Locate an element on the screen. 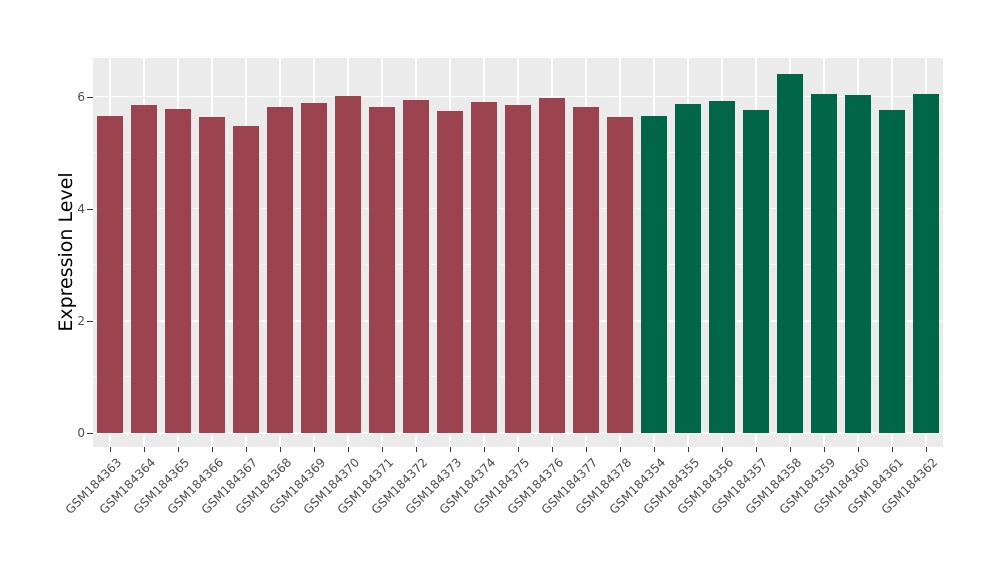  bar-gsm184354 is located at coordinates (654, 274).